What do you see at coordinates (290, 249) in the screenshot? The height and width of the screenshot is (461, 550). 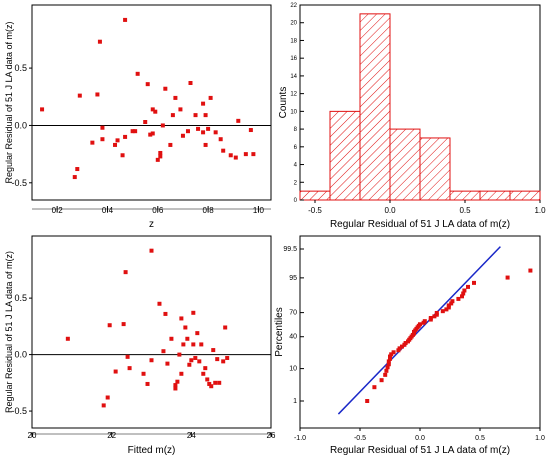 I see `y-tick-label: 99.5` at bounding box center [290, 249].